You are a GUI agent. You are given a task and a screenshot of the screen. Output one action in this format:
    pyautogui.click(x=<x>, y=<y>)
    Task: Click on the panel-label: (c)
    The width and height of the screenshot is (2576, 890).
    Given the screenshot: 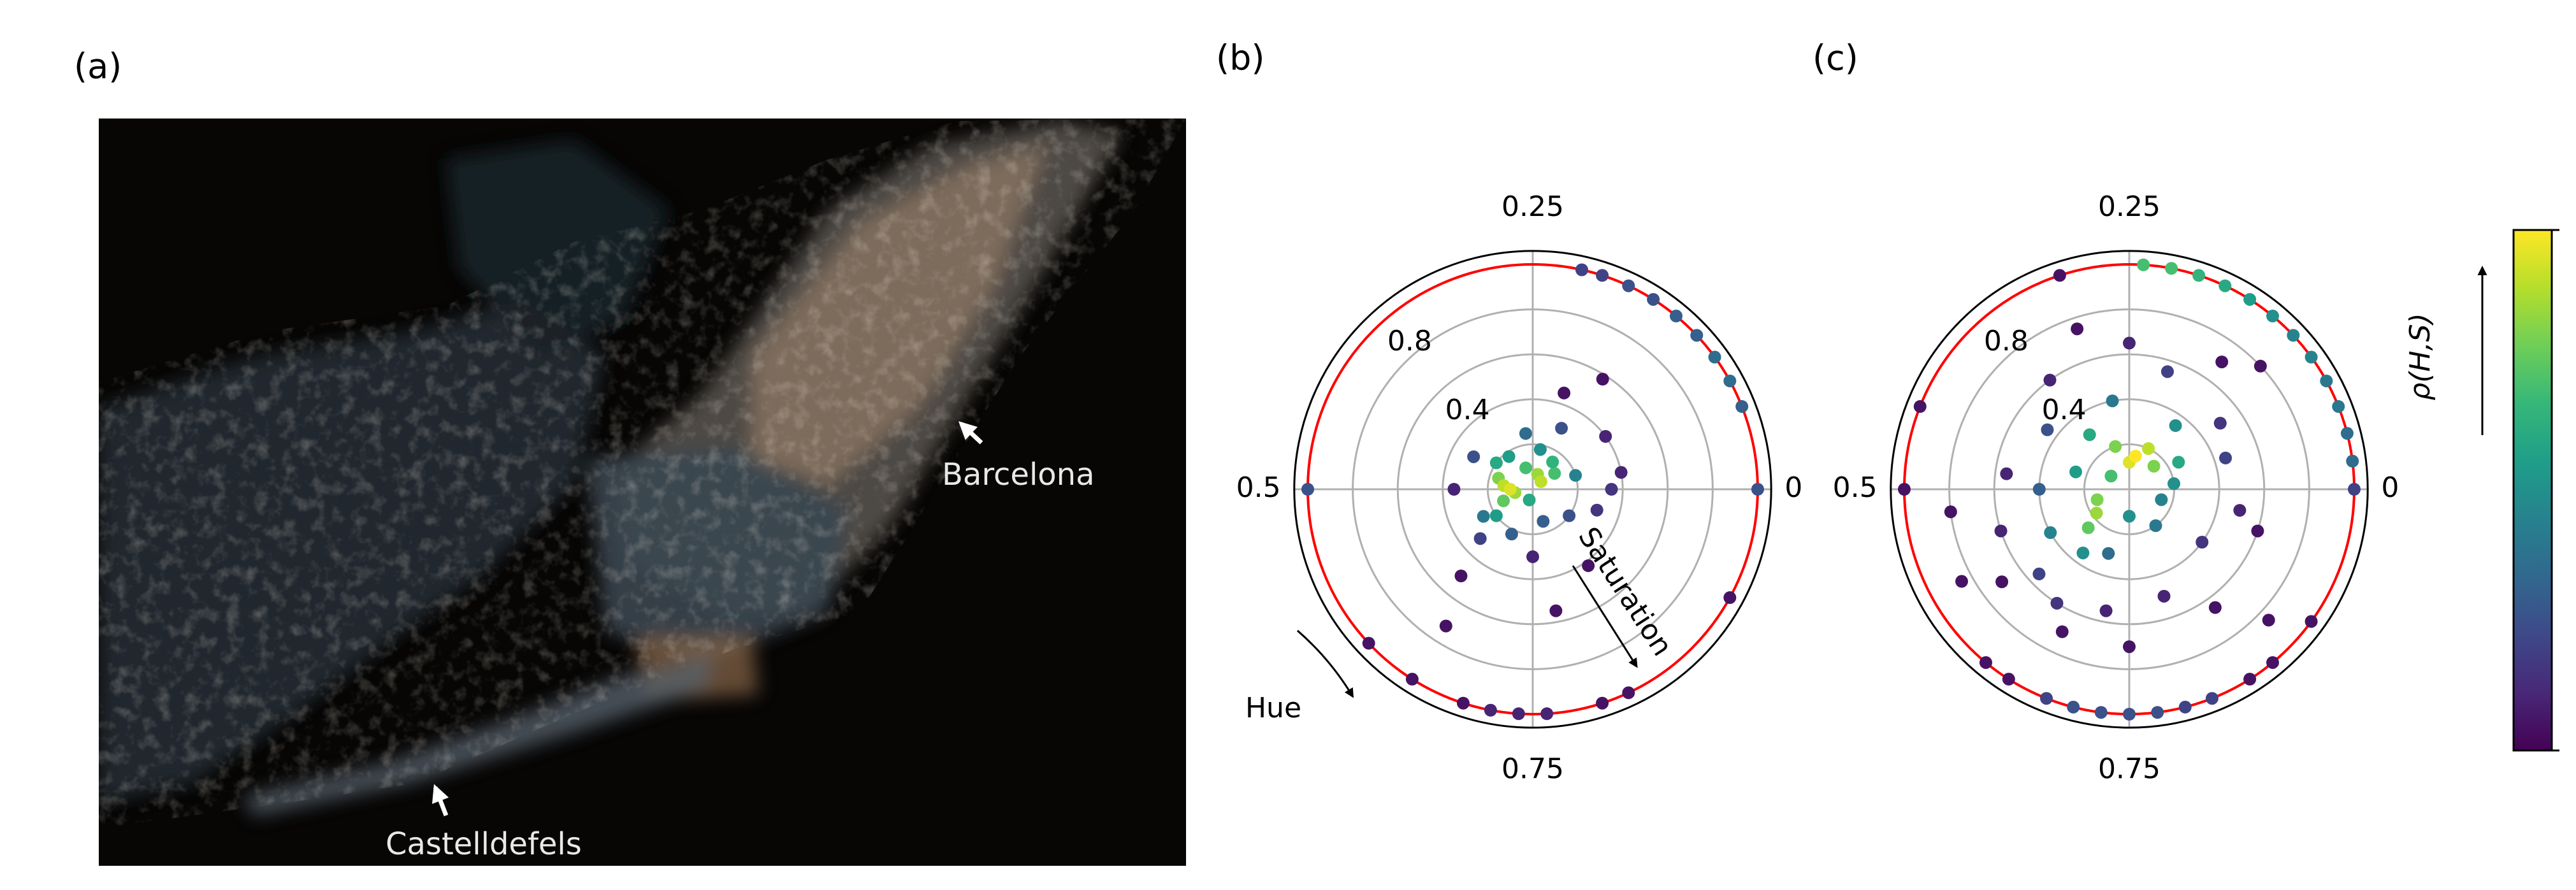 What is the action you would take?
    pyautogui.click(x=1835, y=58)
    